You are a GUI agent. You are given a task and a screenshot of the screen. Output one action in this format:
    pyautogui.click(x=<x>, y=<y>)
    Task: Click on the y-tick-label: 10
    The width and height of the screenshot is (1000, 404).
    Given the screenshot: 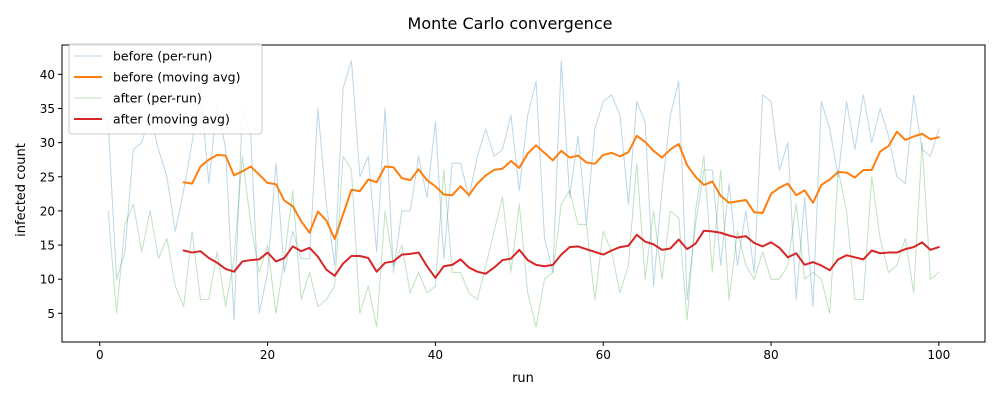 What is the action you would take?
    pyautogui.click(x=47, y=280)
    